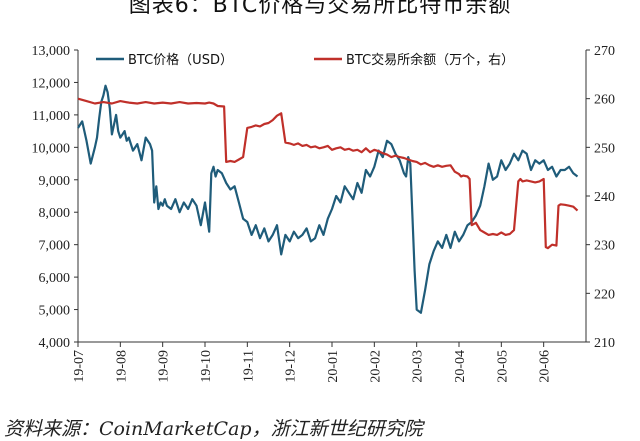 This screenshot has height=441, width=640. Describe the element at coordinates (180, 60) in the screenshot. I see `legend-label-0: BTC价格（USD）` at that location.